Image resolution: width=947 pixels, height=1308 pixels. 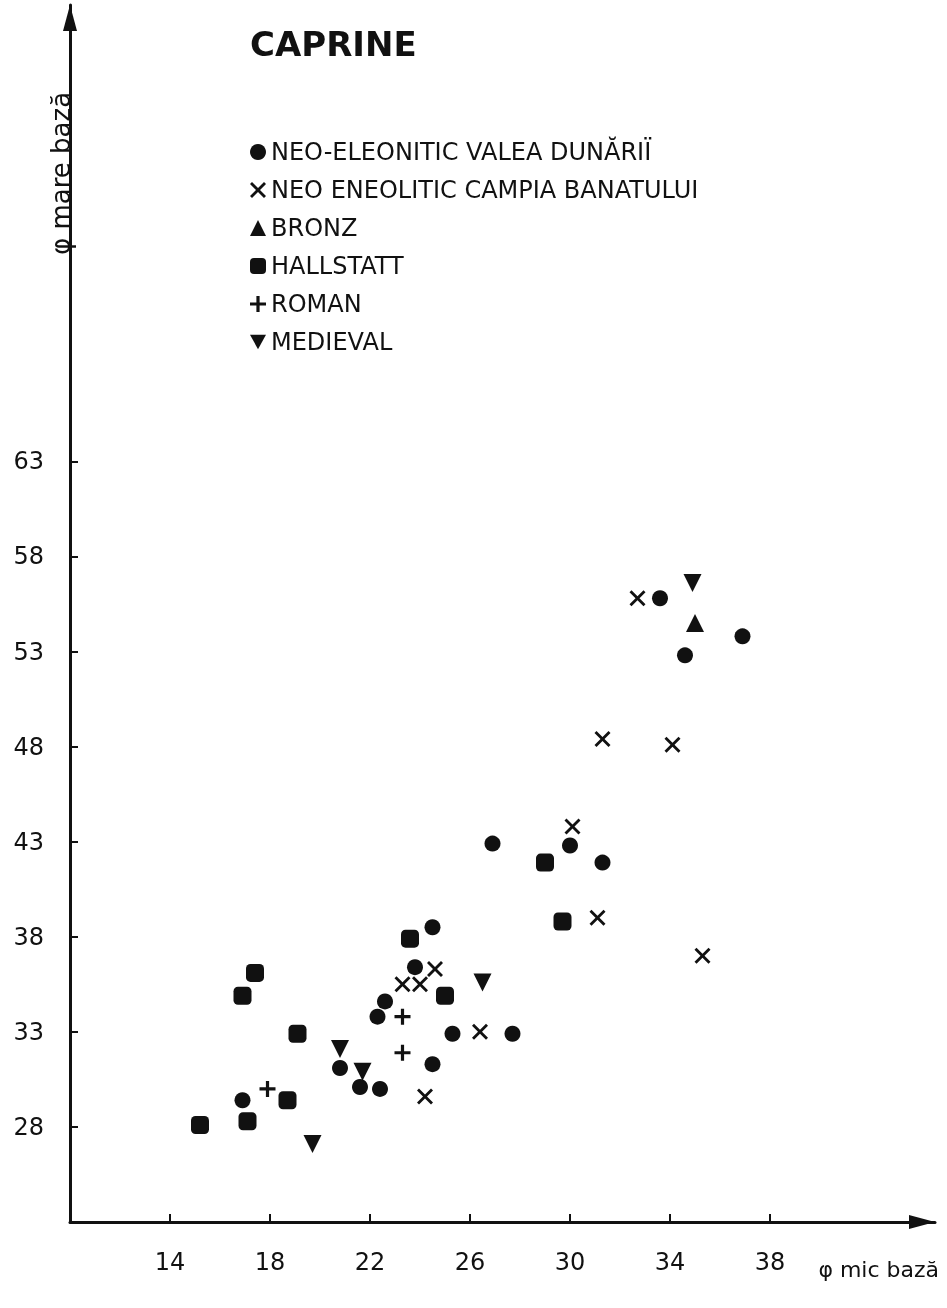 I want to click on y-tick-label: 38, so click(x=28, y=936).